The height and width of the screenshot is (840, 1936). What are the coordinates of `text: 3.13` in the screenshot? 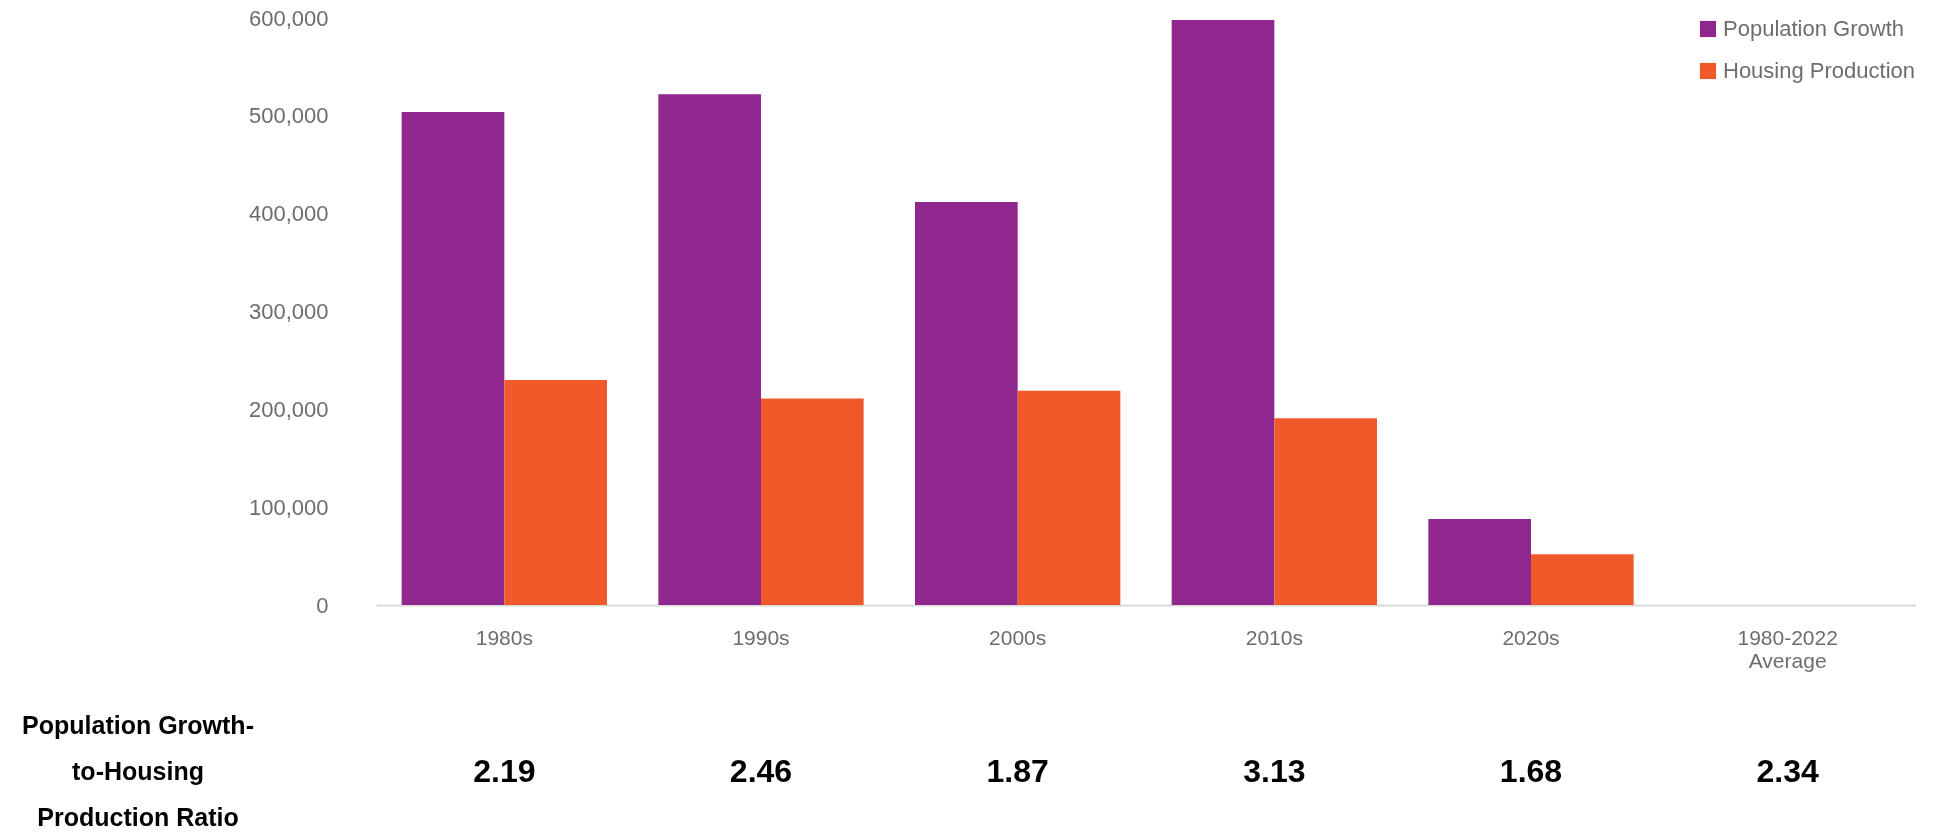 It's located at (1274, 771).